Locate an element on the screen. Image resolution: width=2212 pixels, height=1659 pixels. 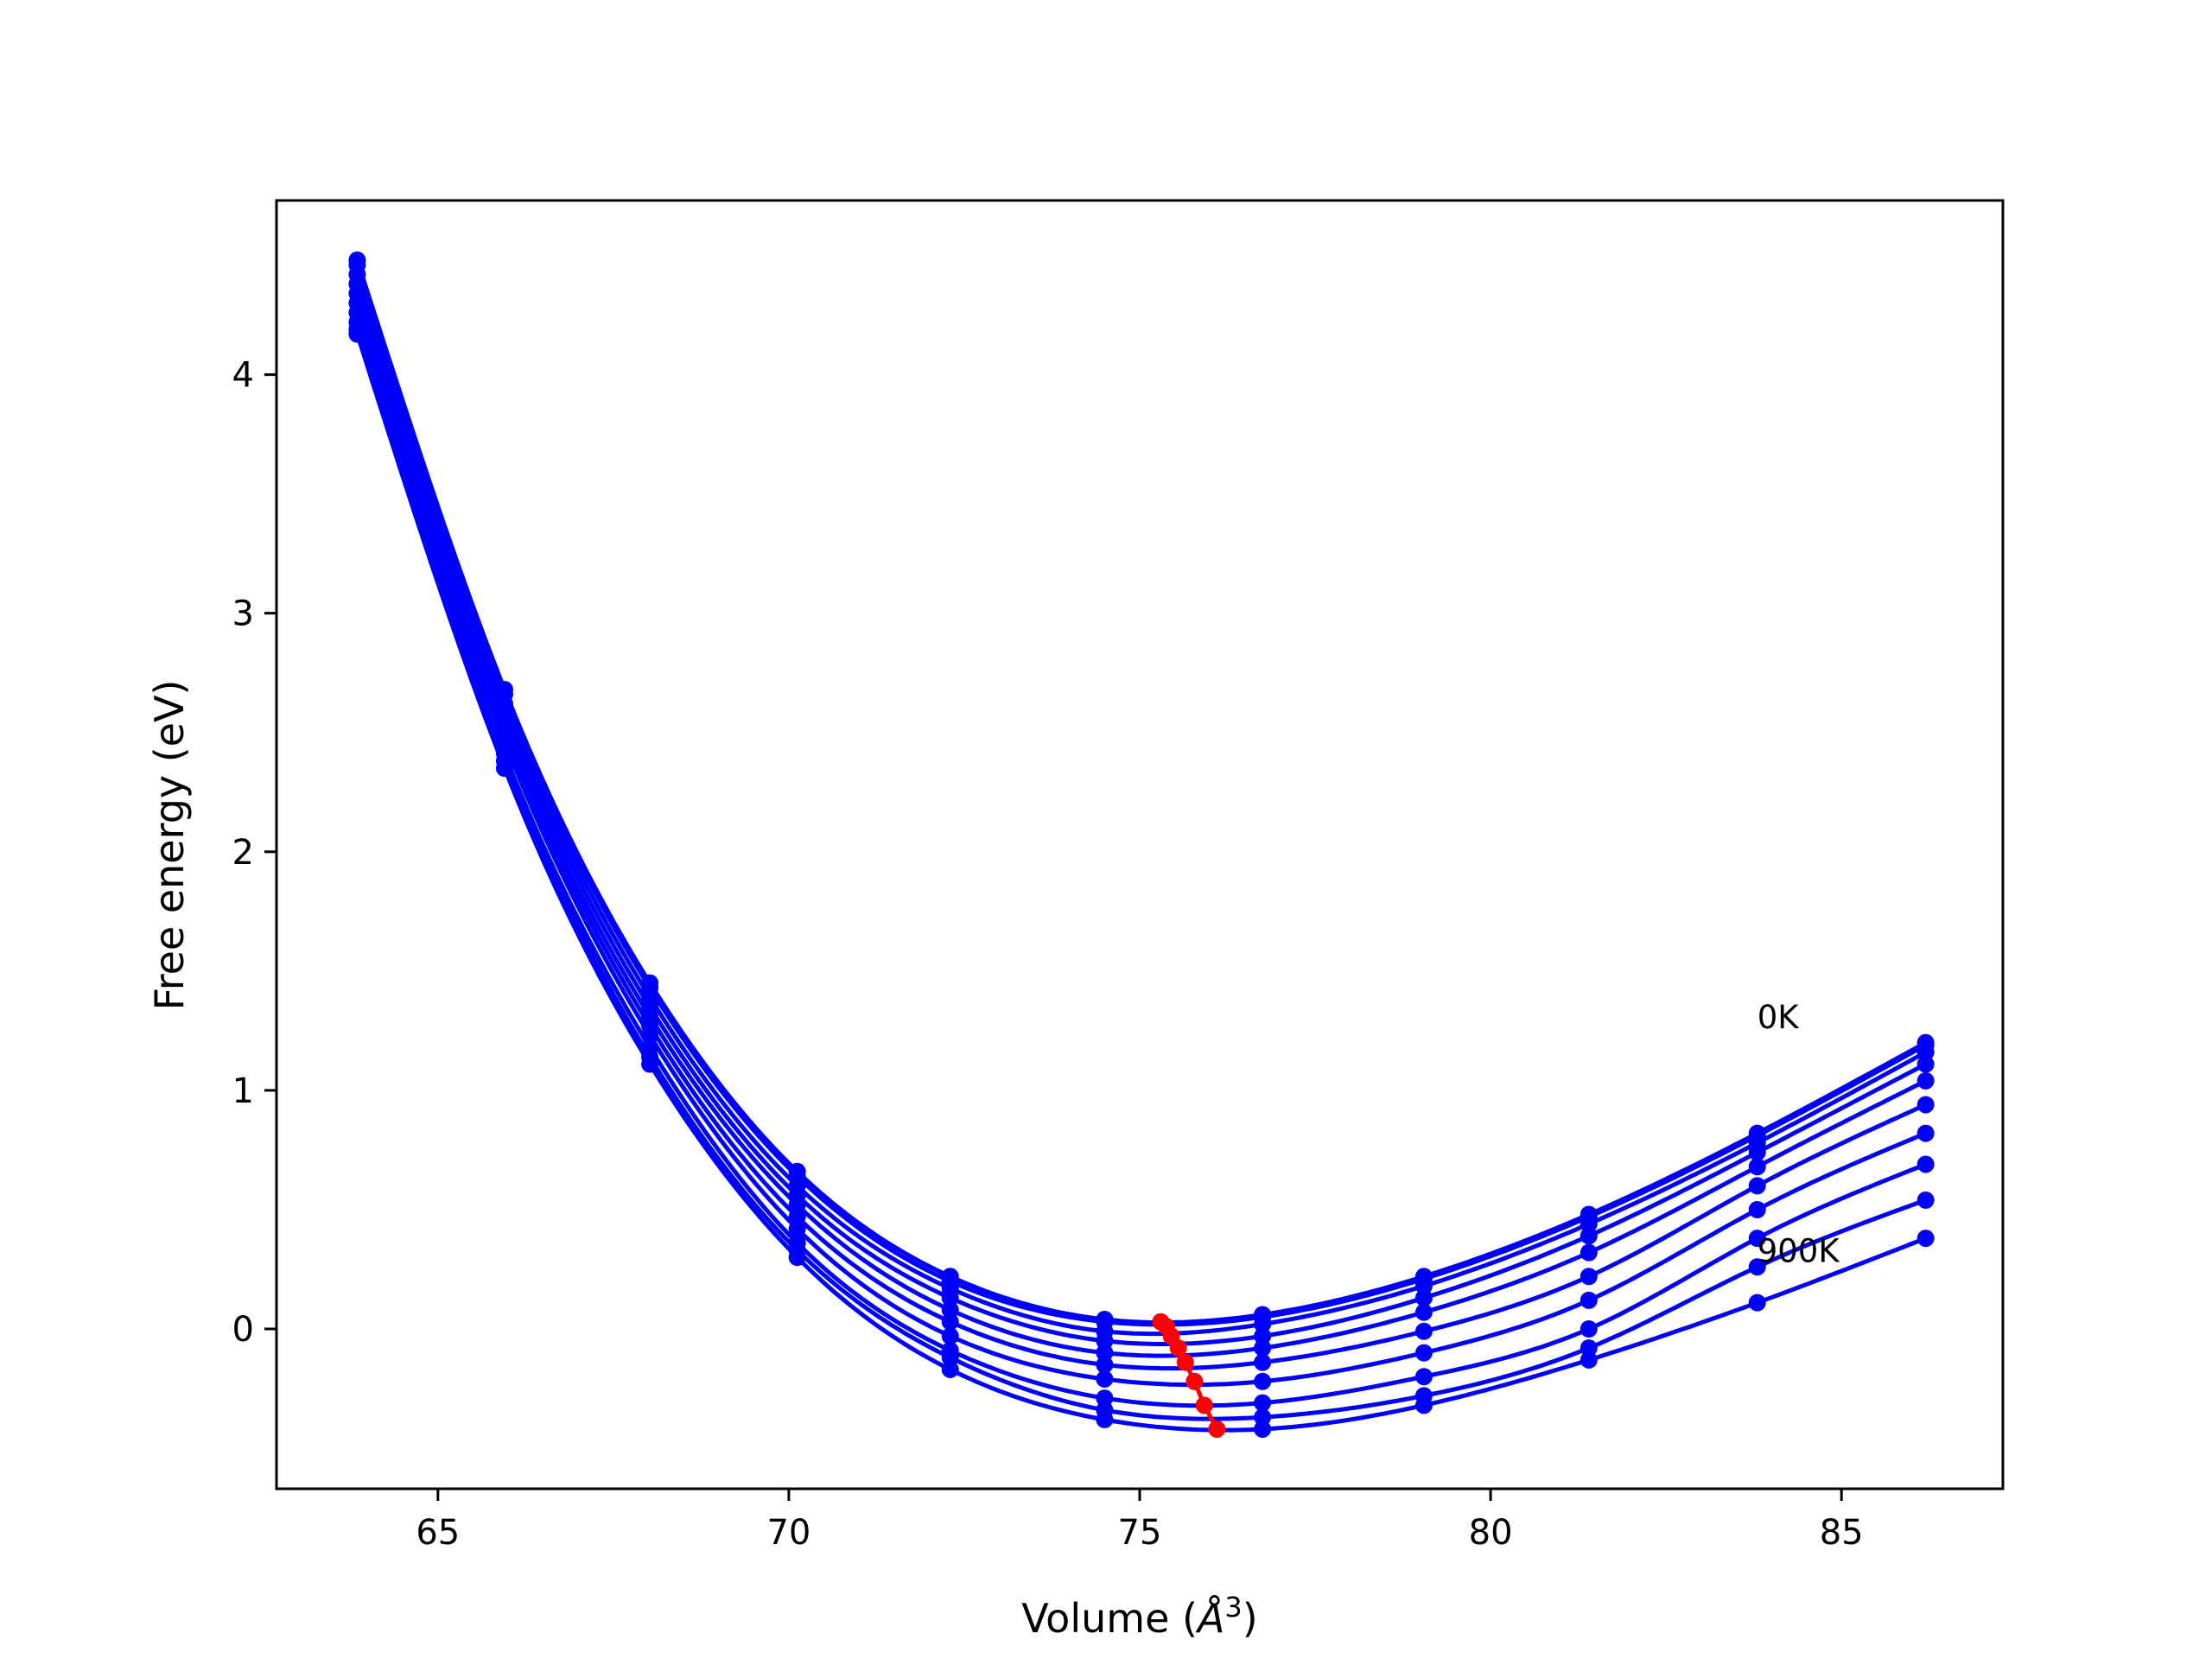
temperature-annotation: 0K is located at coordinates (1779, 1017).